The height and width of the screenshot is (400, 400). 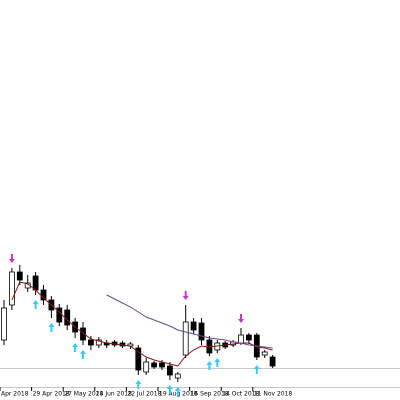 I want to click on x-tick-label: 24 Jun 2018, so click(x=114, y=394).